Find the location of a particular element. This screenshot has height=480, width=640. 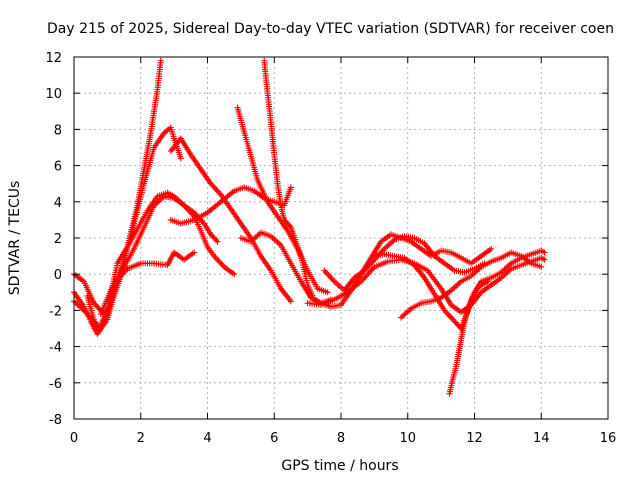

y-tick-label: -8 is located at coordinates (55, 420).